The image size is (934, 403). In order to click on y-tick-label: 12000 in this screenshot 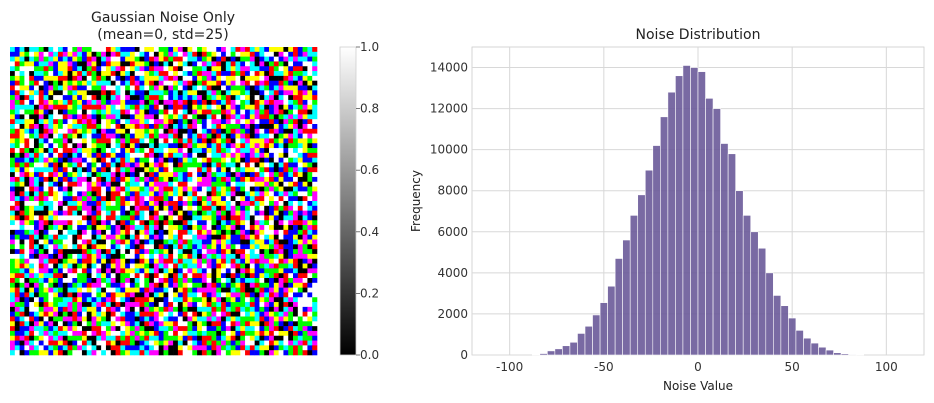, I will do `click(449, 109)`.